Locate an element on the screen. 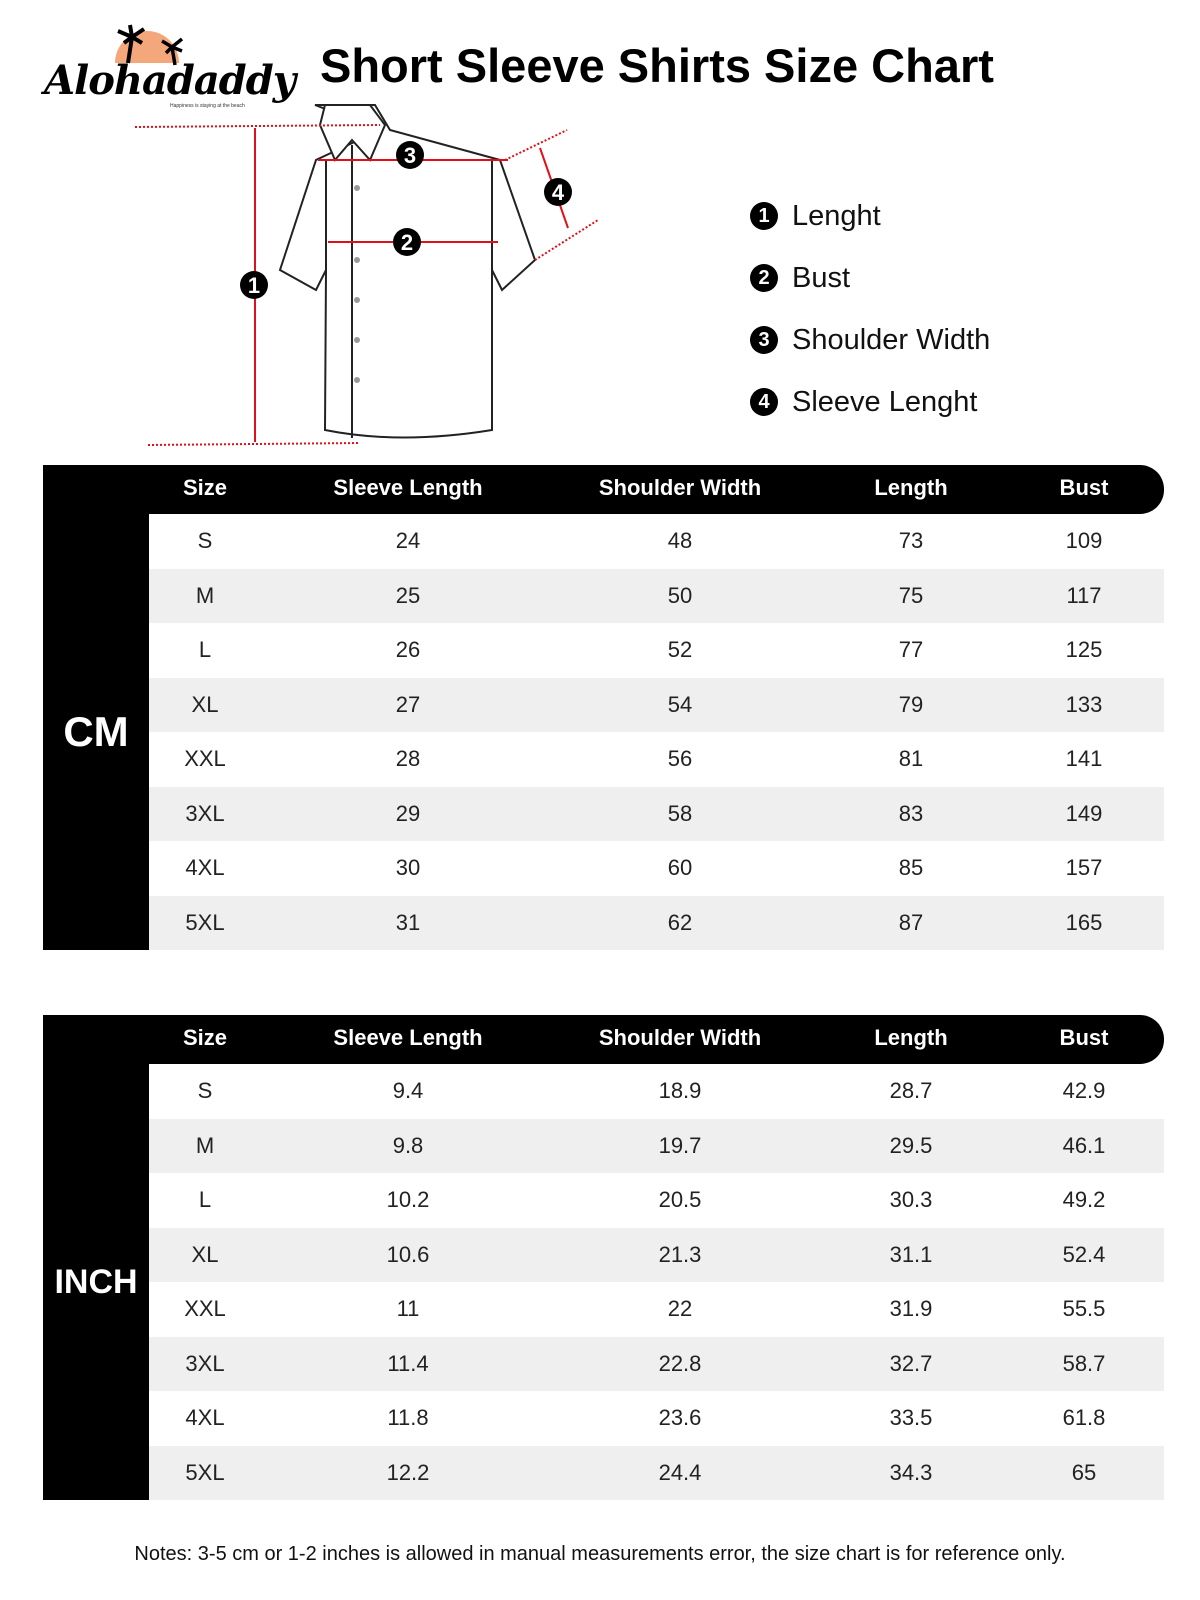  table-cell: 75 is located at coordinates (911, 595).